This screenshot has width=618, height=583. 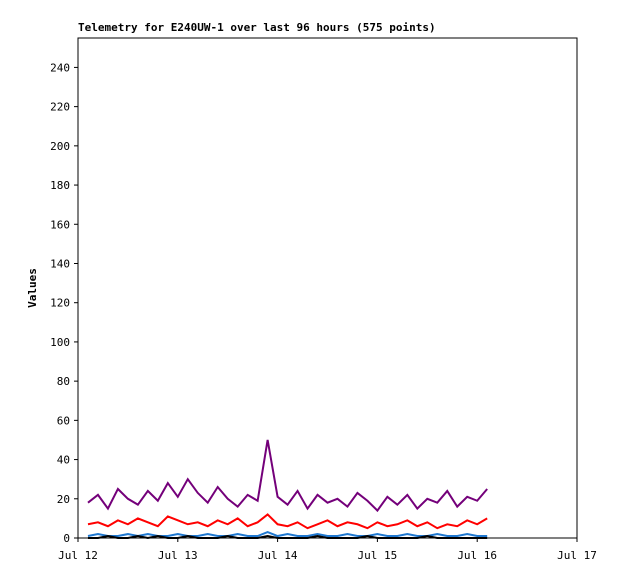 I want to click on y-tick-label: 240, so click(x=60, y=67).